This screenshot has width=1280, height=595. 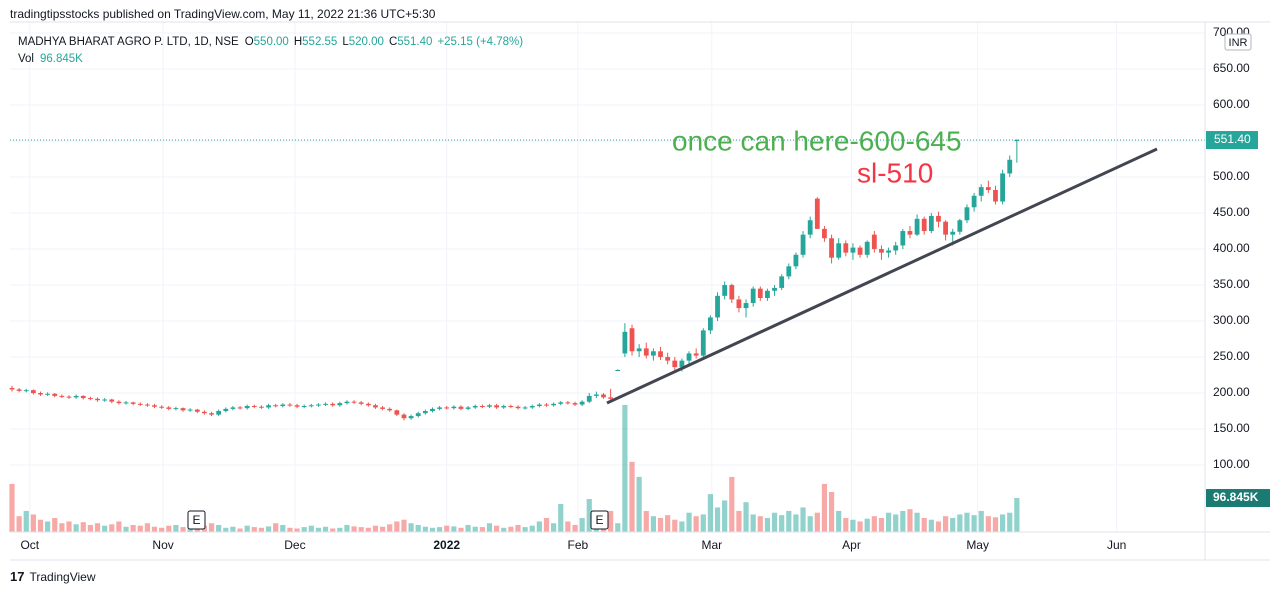 What do you see at coordinates (62, 577) in the screenshot?
I see `footer: TradingView` at bounding box center [62, 577].